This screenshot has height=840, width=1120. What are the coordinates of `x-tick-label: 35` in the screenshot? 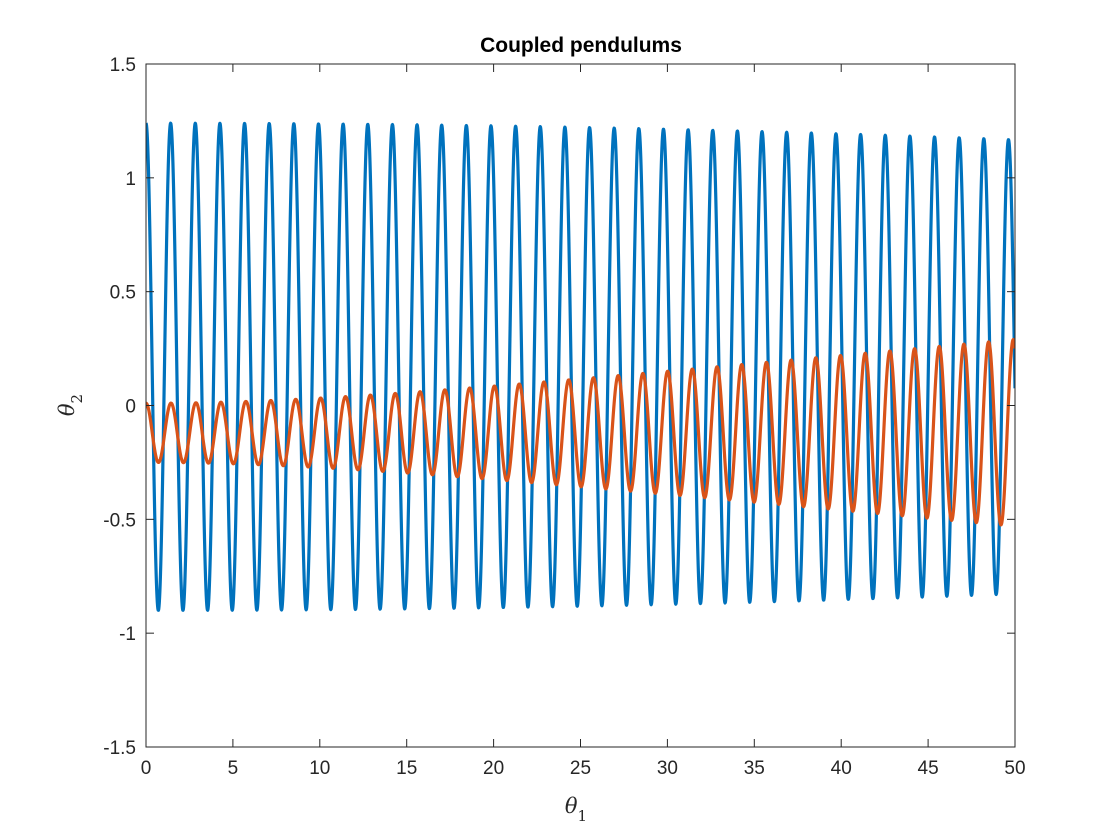 It's located at (754, 768).